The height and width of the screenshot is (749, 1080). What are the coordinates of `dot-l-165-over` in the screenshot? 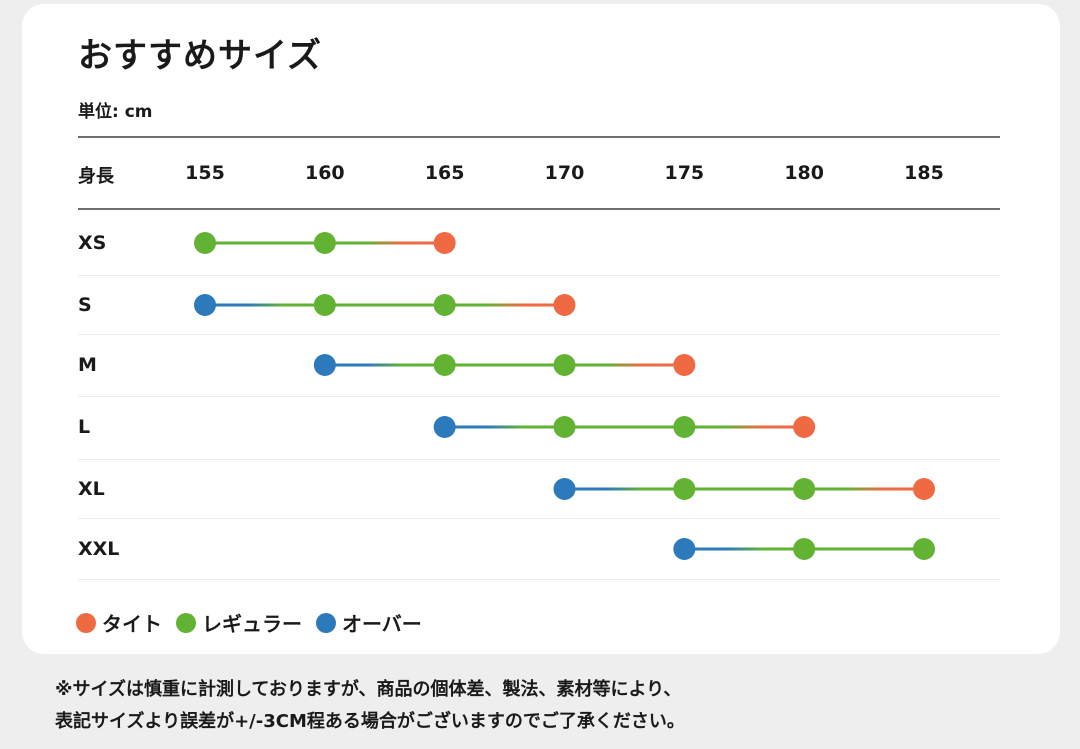 It's located at (444, 427).